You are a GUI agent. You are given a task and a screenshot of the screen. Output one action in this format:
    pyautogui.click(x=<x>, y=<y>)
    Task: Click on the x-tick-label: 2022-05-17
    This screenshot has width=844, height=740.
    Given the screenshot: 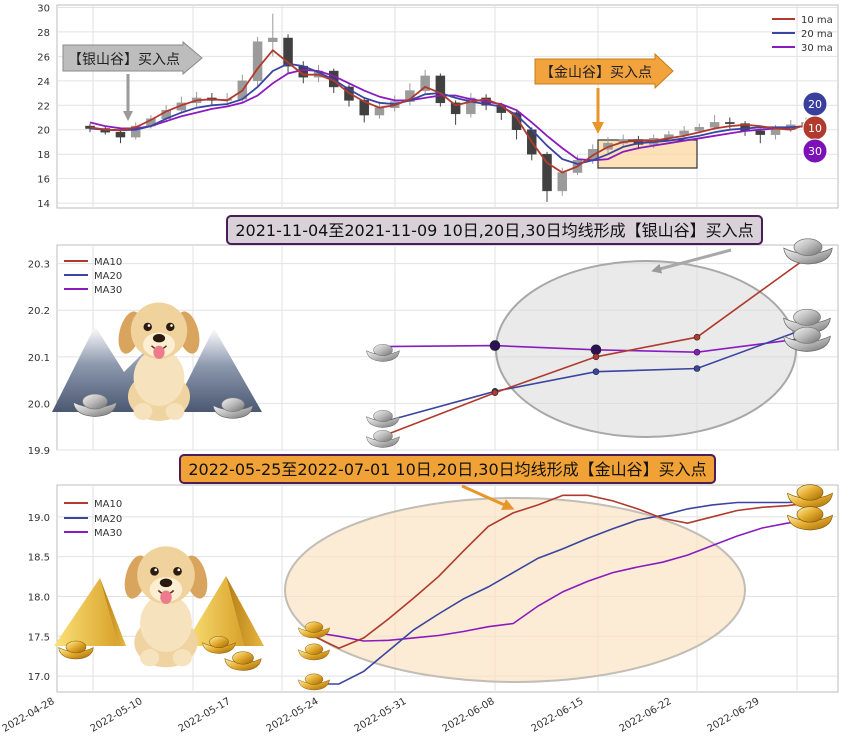 What is the action you would take?
    pyautogui.click(x=205, y=715)
    